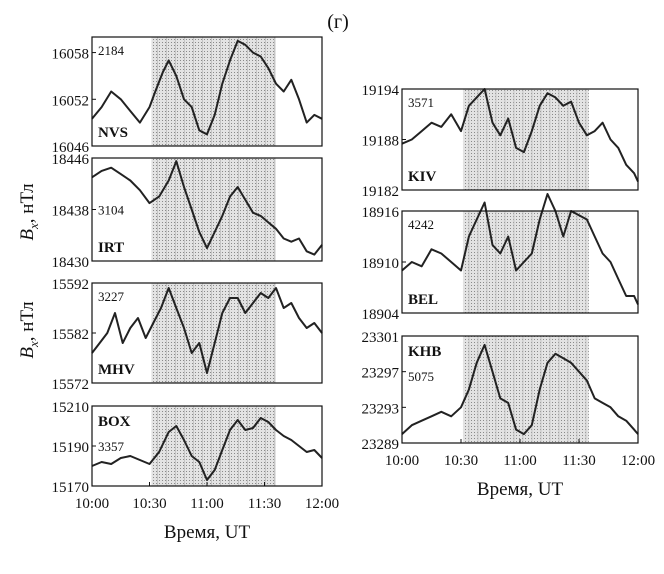 This screenshot has height=574, width=664. Describe the element at coordinates (381, 192) in the screenshot. I see `y-tick-label: 19182` at that location.